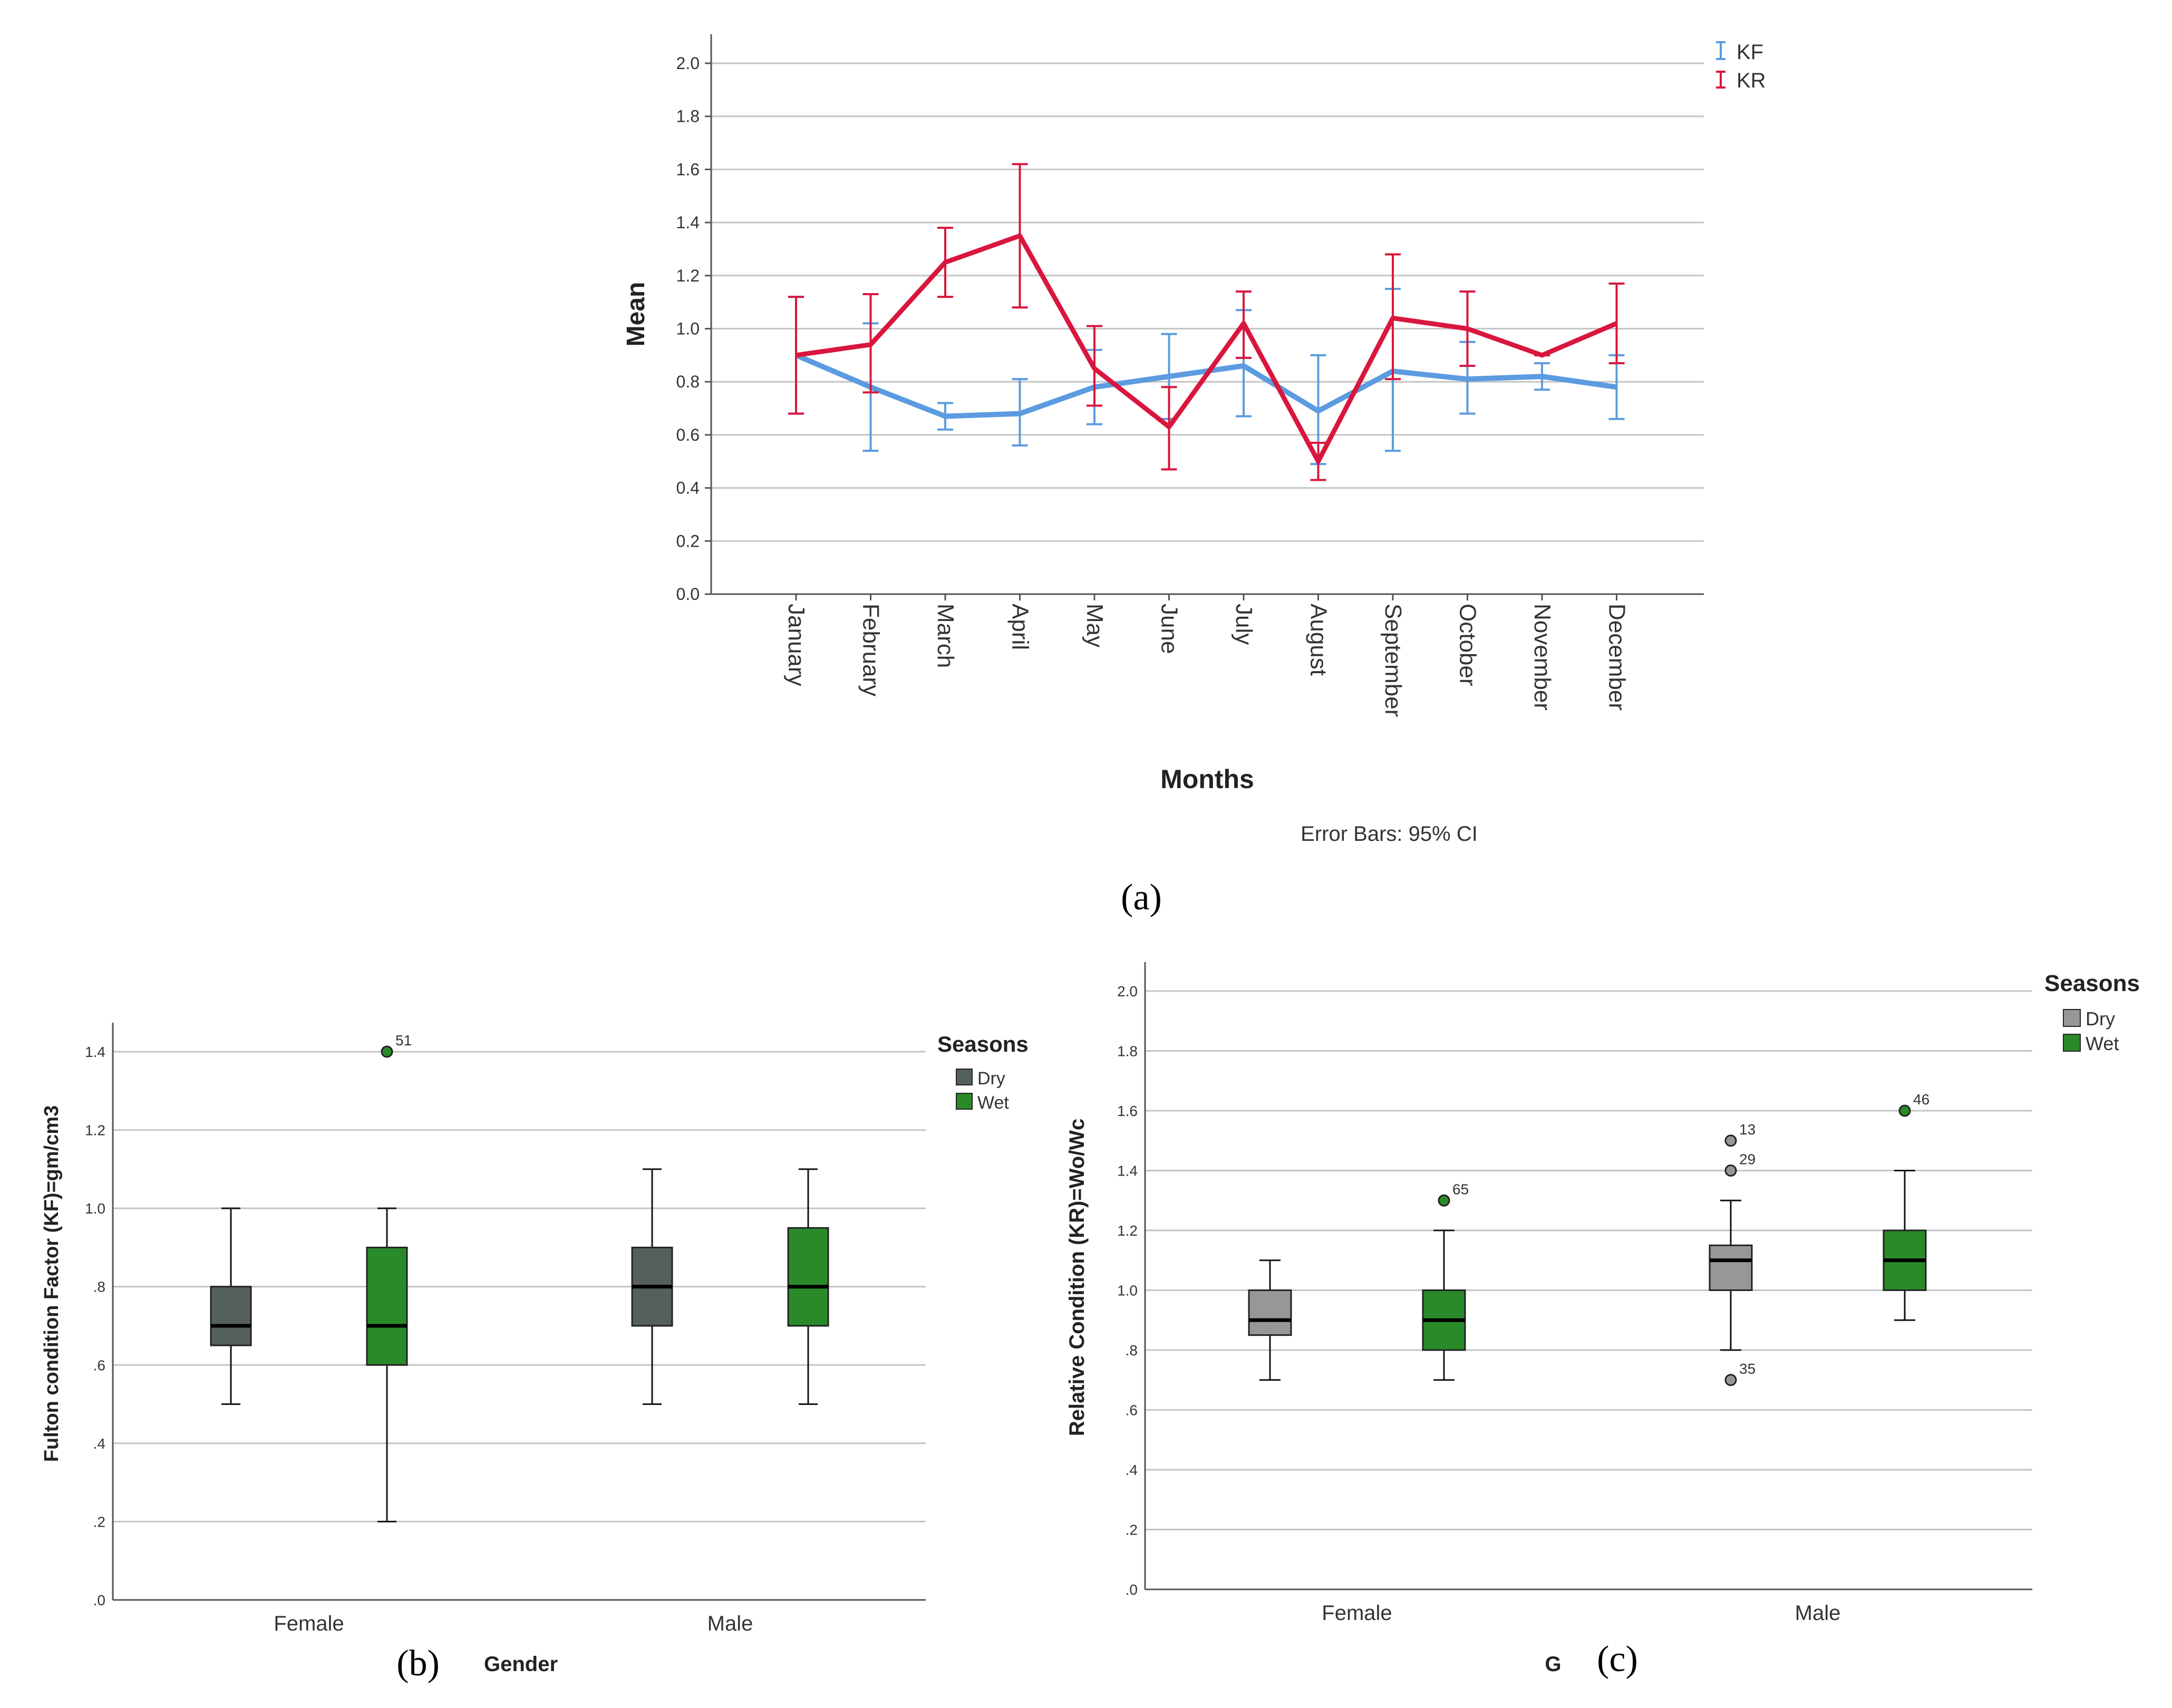 Image resolution: width=2172 pixels, height=1708 pixels. Describe the element at coordinates (1077, 1278) in the screenshot. I see `c-y-axis-title: Relative Condition (KR)=Wo/Wc` at that location.